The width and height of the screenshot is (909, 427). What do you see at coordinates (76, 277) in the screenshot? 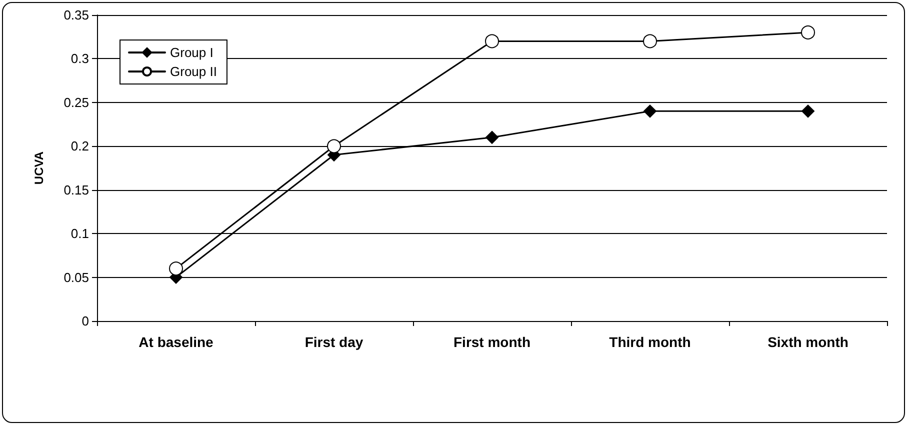
I see `y-tick-label: 0.05` at bounding box center [76, 277].